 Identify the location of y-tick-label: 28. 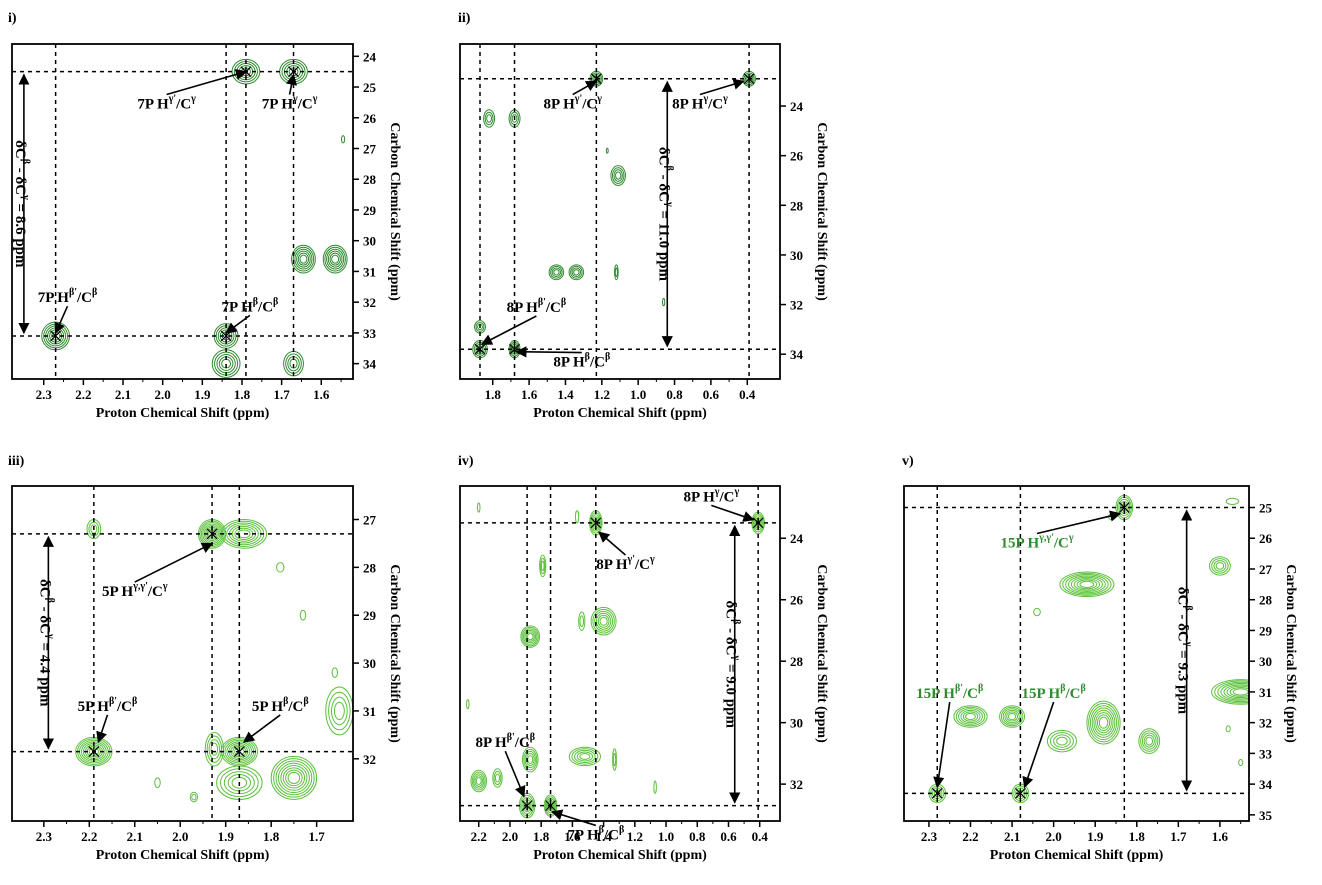
(797, 661).